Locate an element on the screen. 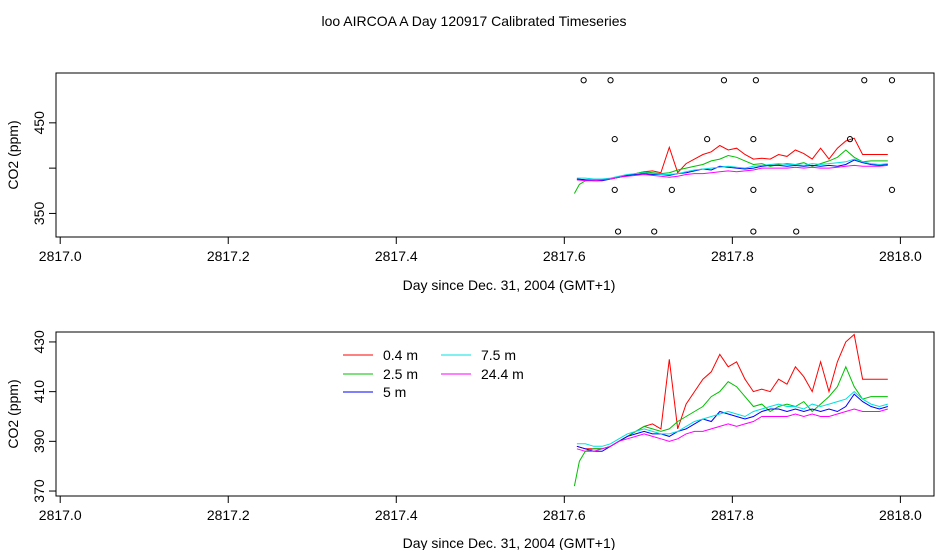  legend-label: 0.4 m is located at coordinates (400, 355).